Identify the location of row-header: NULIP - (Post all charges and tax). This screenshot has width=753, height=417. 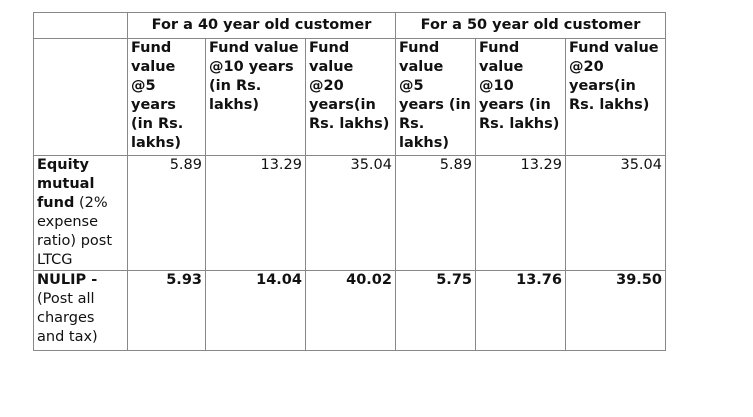
(80, 310).